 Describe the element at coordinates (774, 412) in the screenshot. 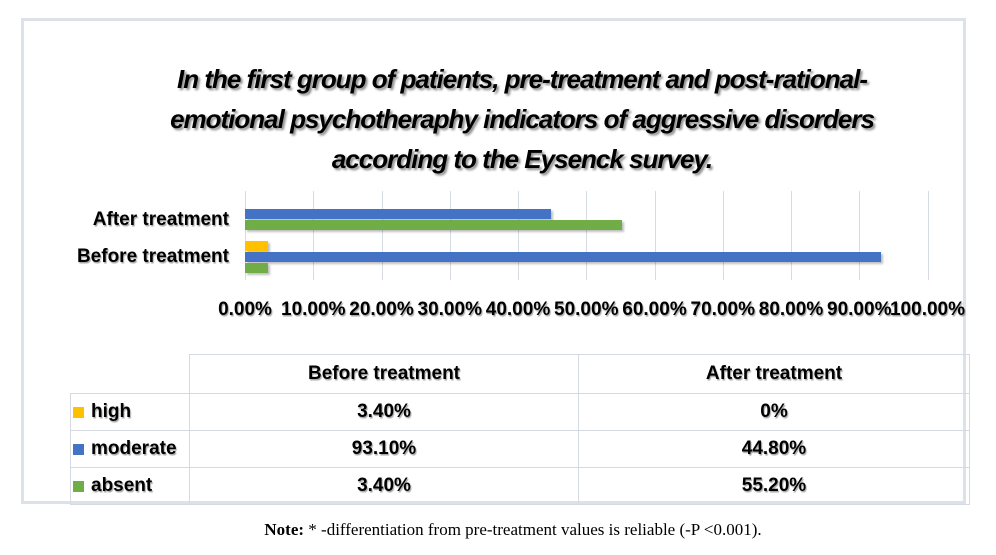

I see `cell-high-after: 0%` at that location.